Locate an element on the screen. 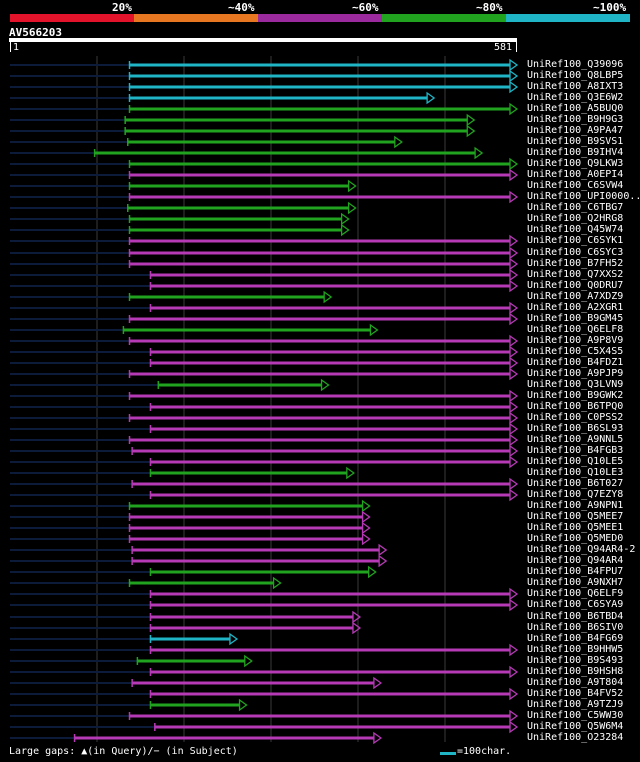 The width and height of the screenshot is (640, 762). hit-label: UniRef100_C6SVW4 is located at coordinates (575, 185).